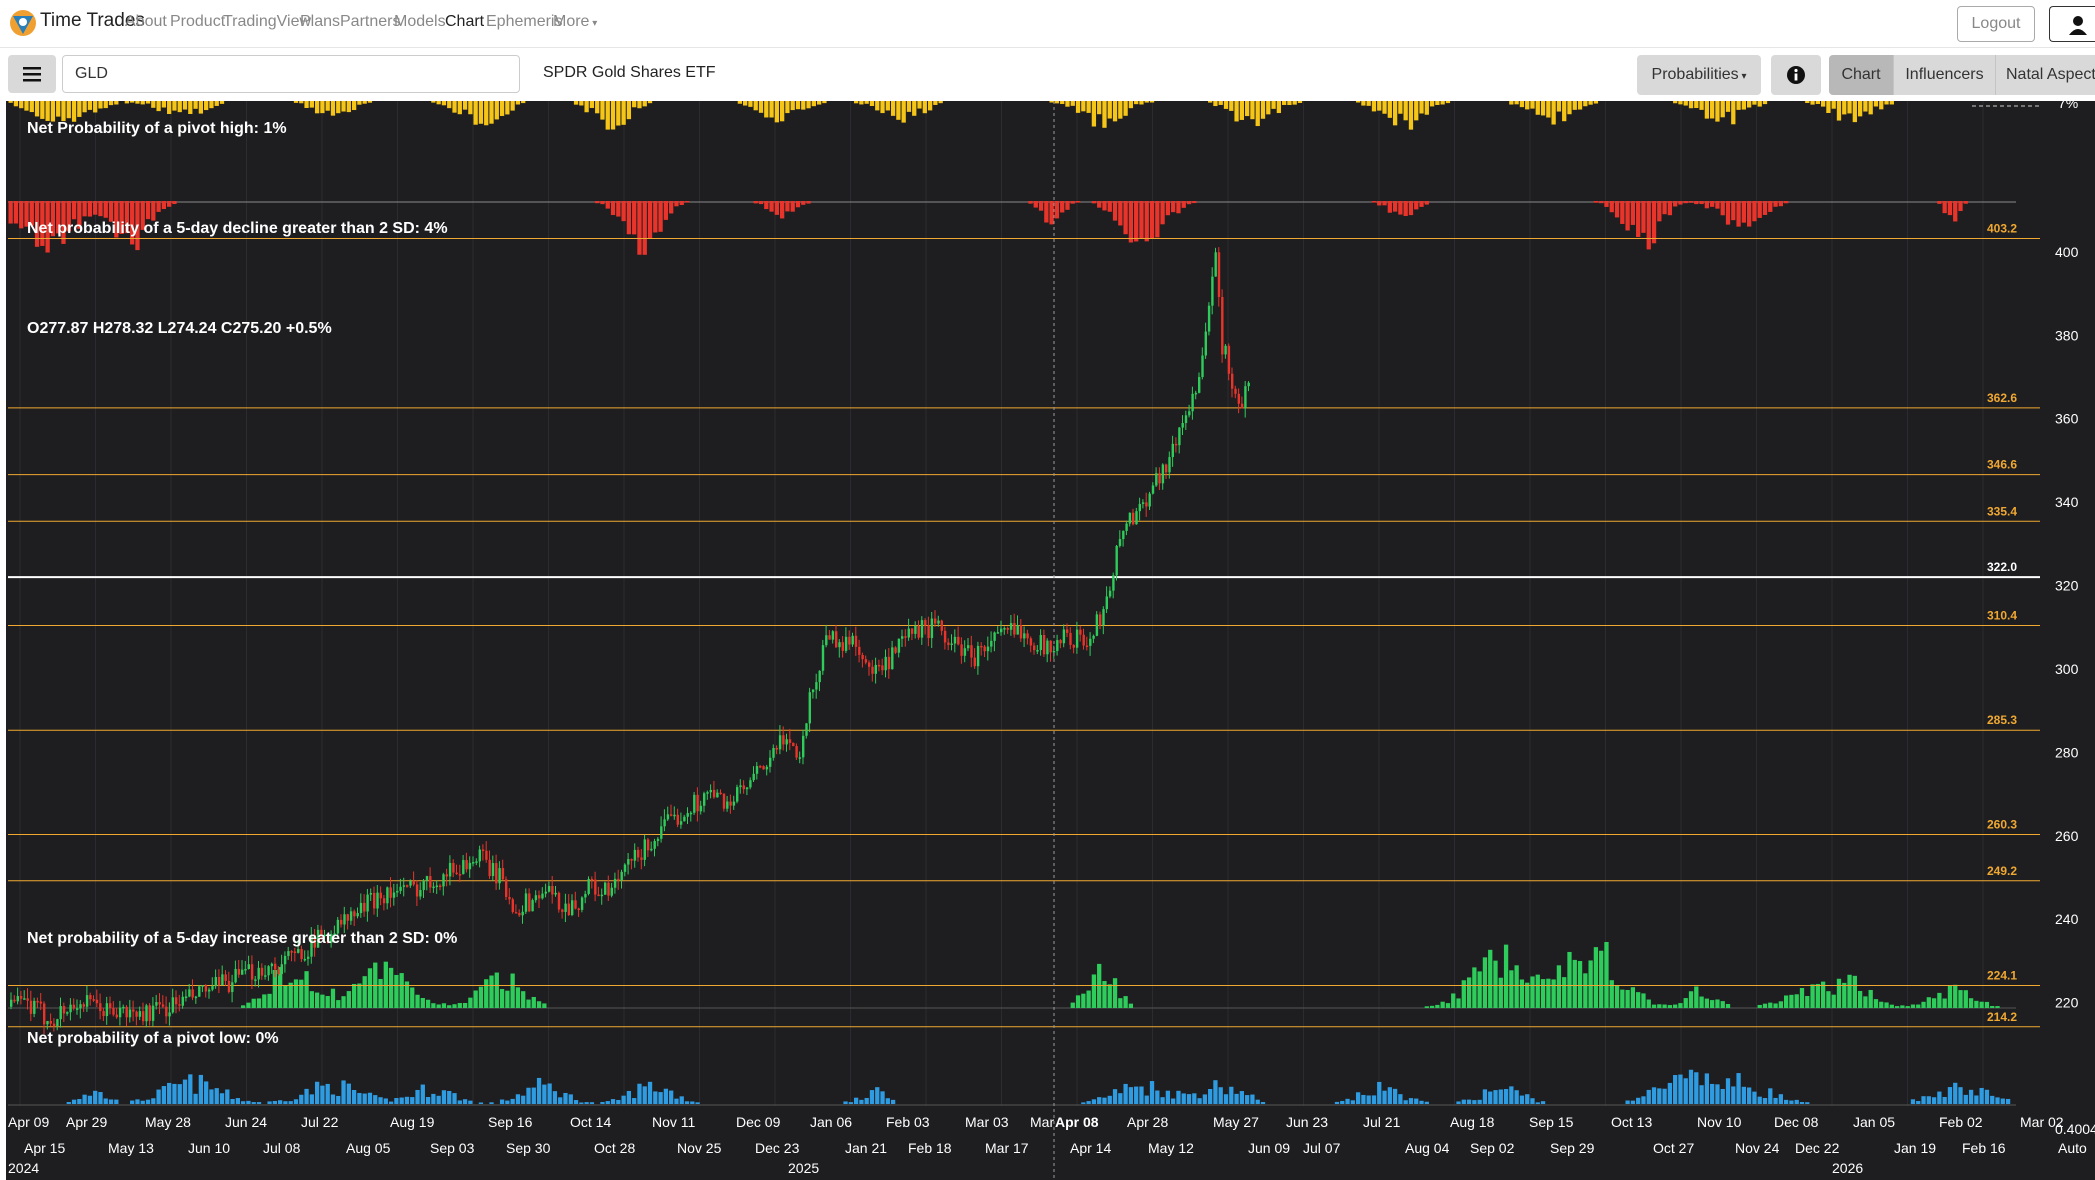 The image size is (2095, 1180). I want to click on price-tick-label: 400, so click(2067, 252).